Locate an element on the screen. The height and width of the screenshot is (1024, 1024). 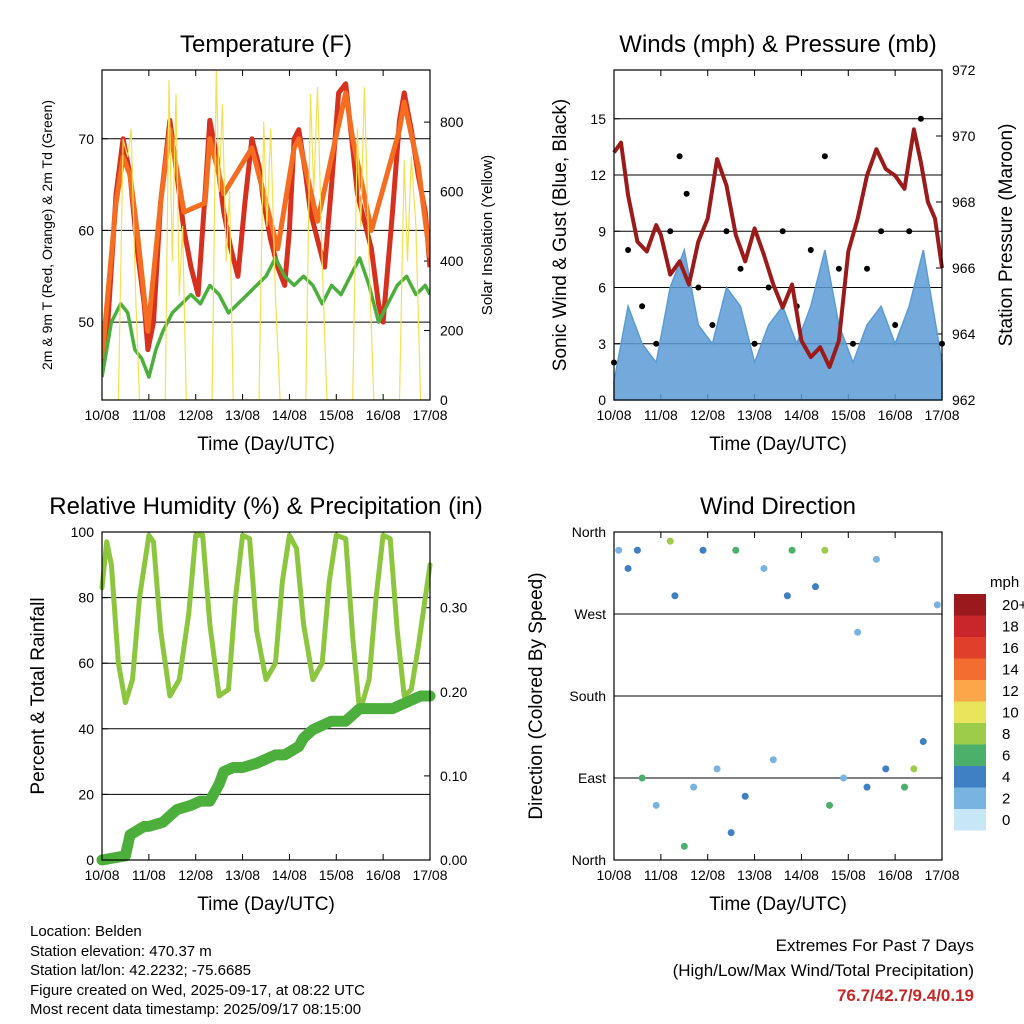
y-tick-label: 100 is located at coordinates (83, 532).